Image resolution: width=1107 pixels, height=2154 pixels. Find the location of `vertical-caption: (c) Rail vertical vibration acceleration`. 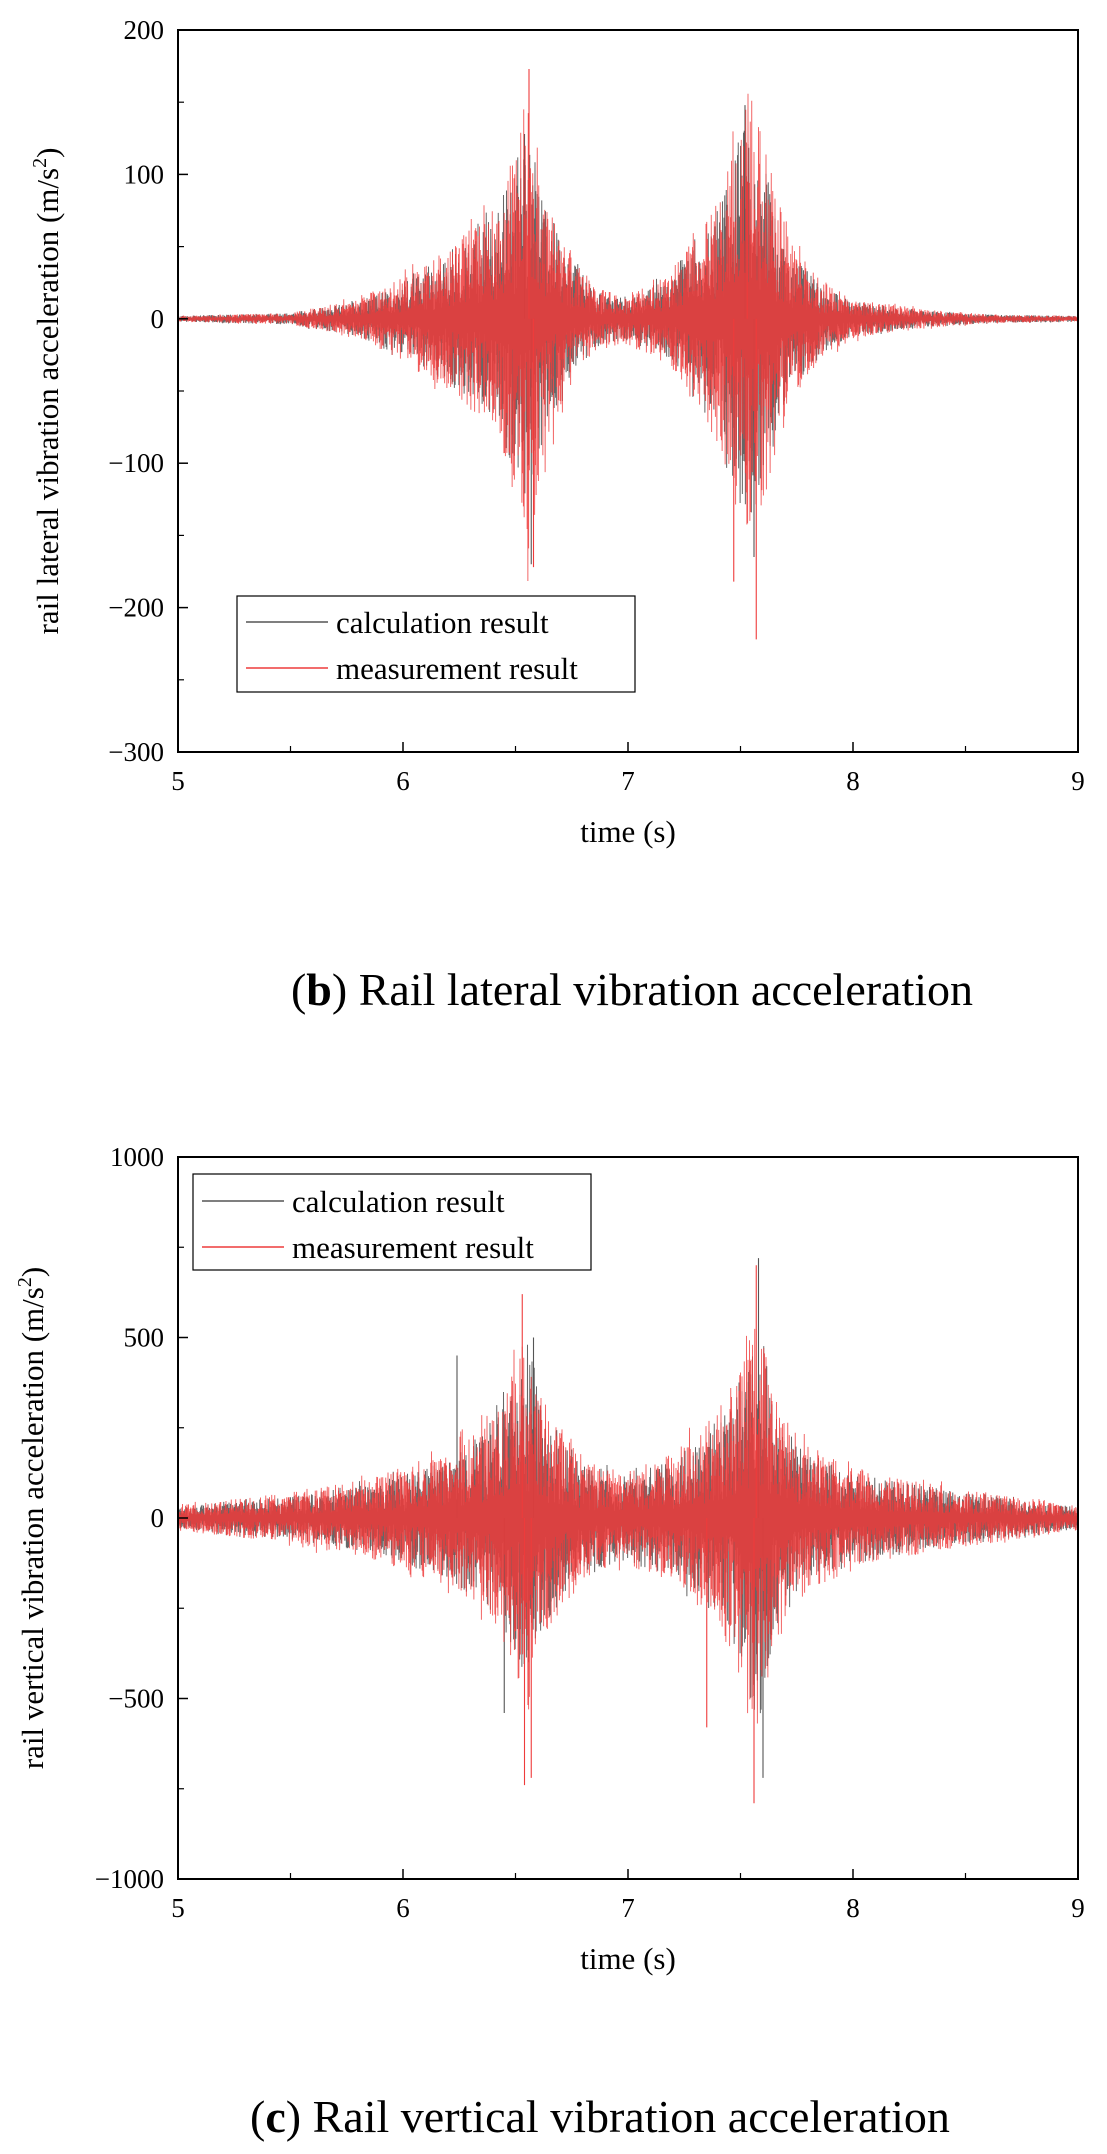

vertical-caption: (c) Rail vertical vibration acceleration is located at coordinates (600, 2116).